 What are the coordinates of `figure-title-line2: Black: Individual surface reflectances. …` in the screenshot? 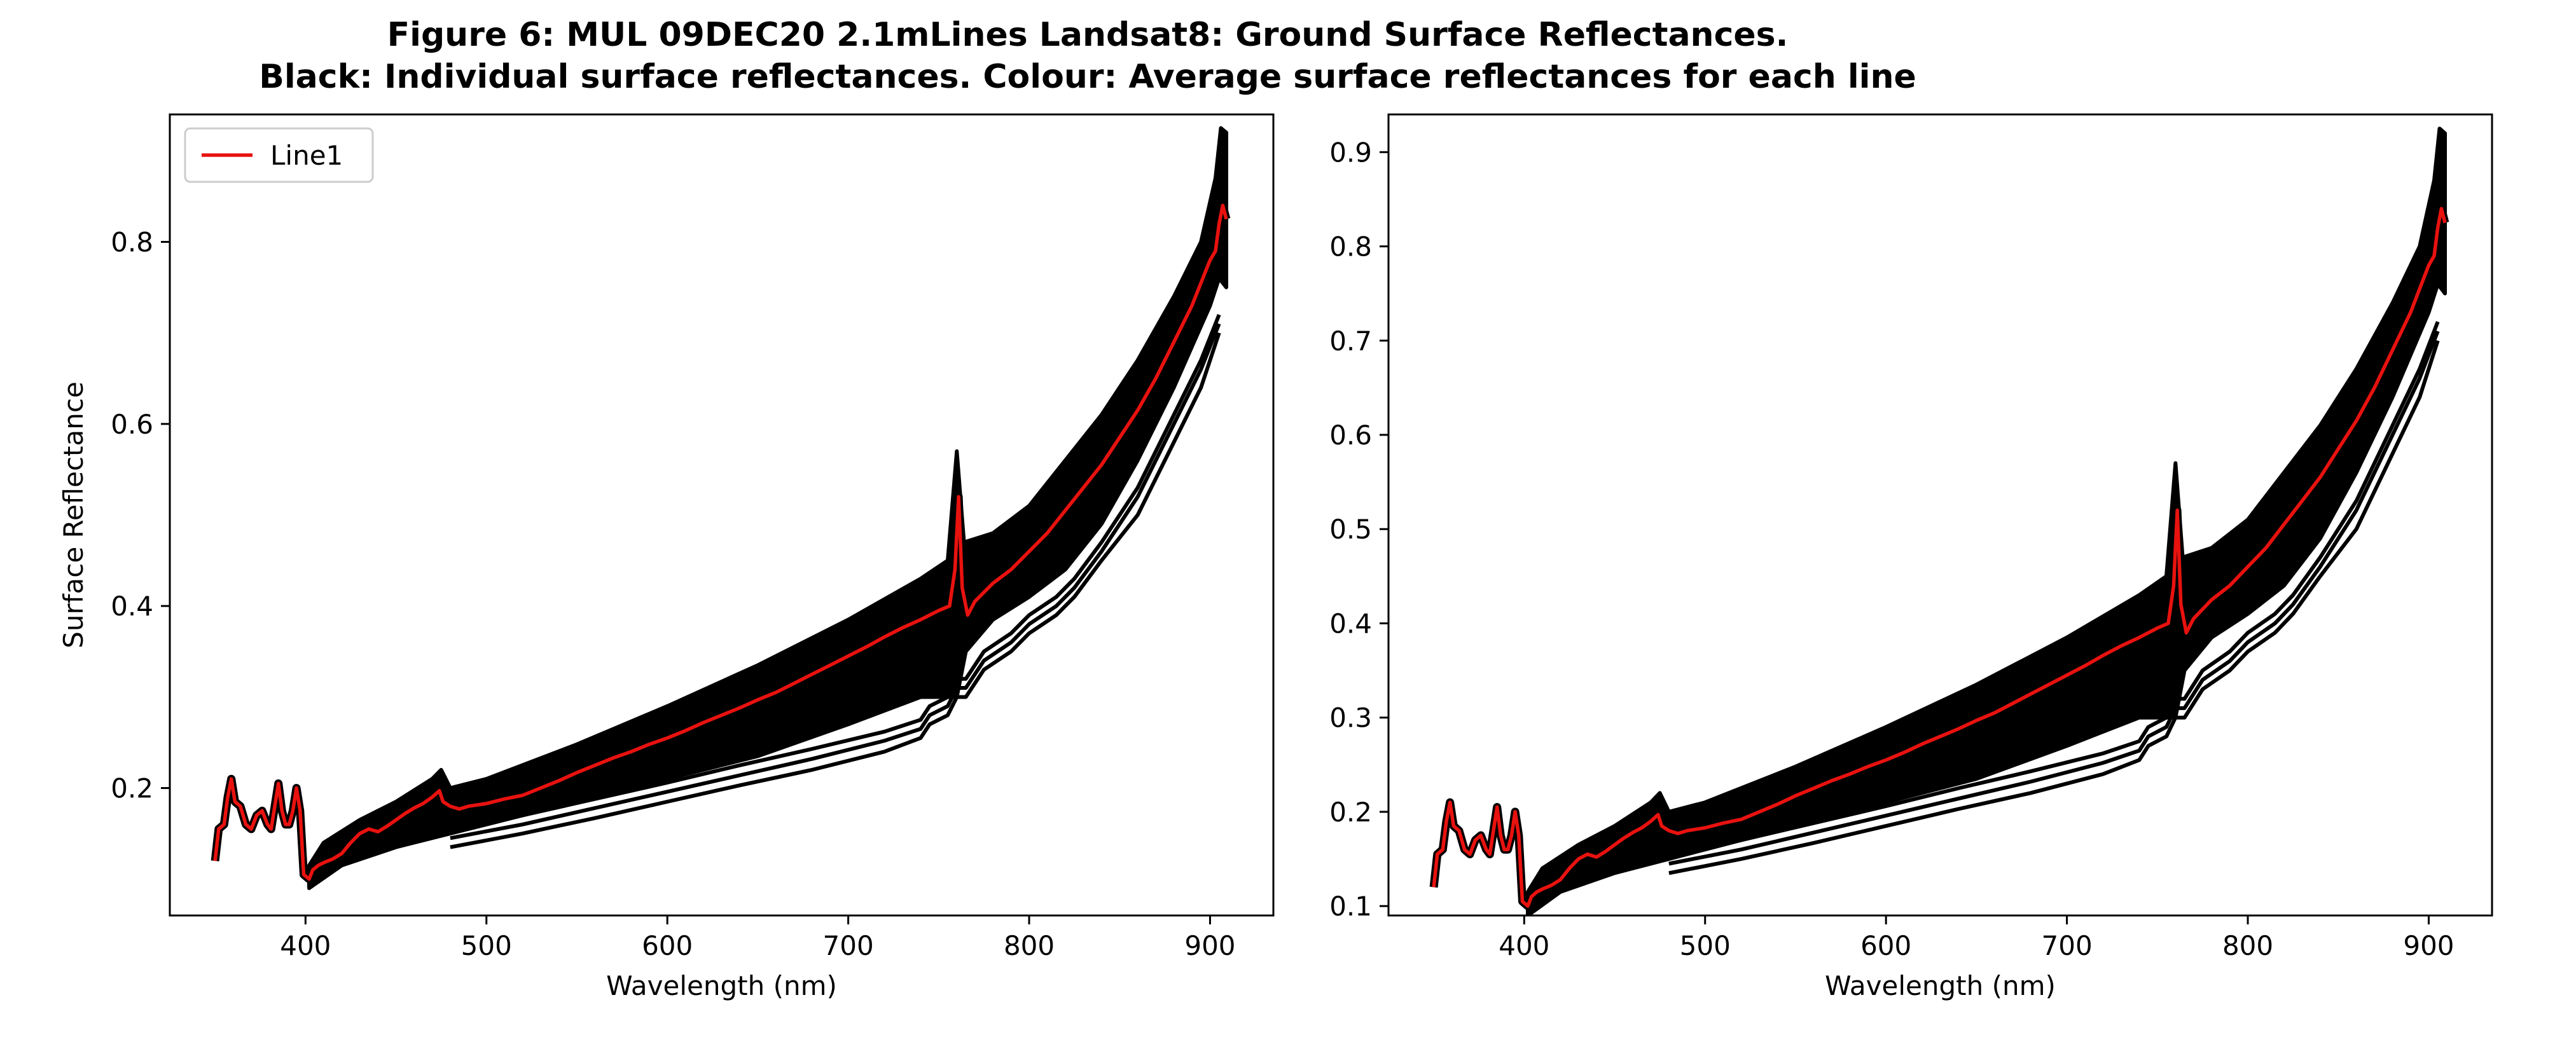 It's located at (1087, 77).